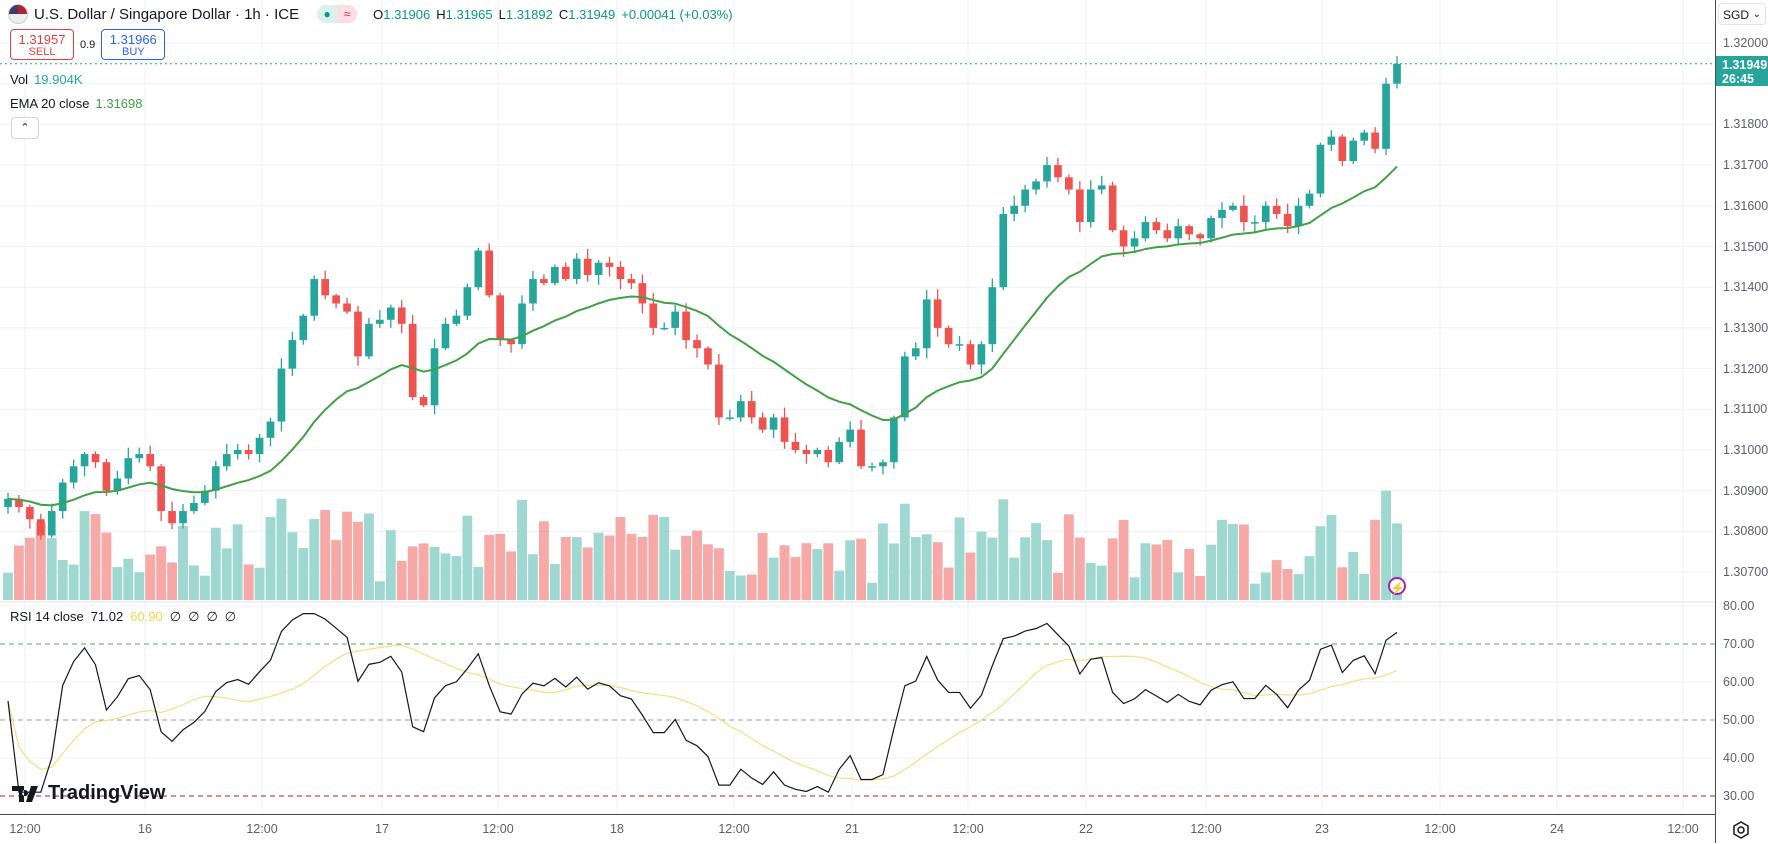  Describe the element at coordinates (76, 103) in the screenshot. I see `ema-legend: EMA 20 close 1.31698` at that location.